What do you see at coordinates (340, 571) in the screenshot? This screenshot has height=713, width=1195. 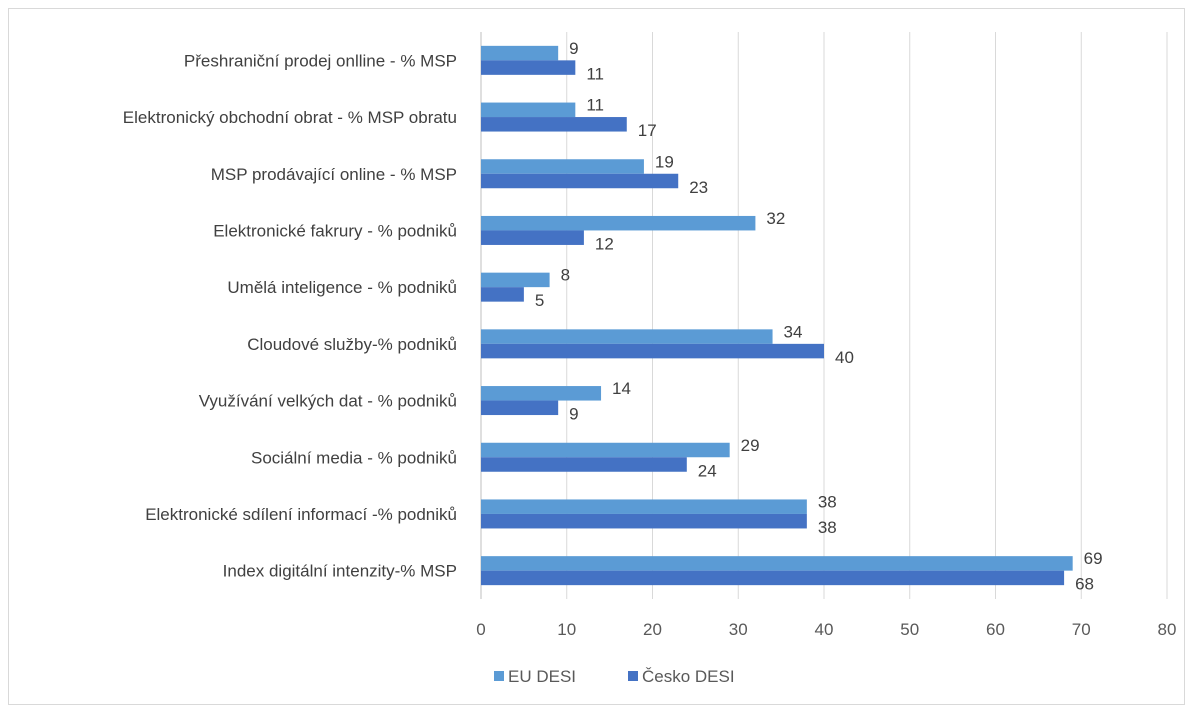 I see `category-label: Index digitální intenzity-% MSP` at bounding box center [340, 571].